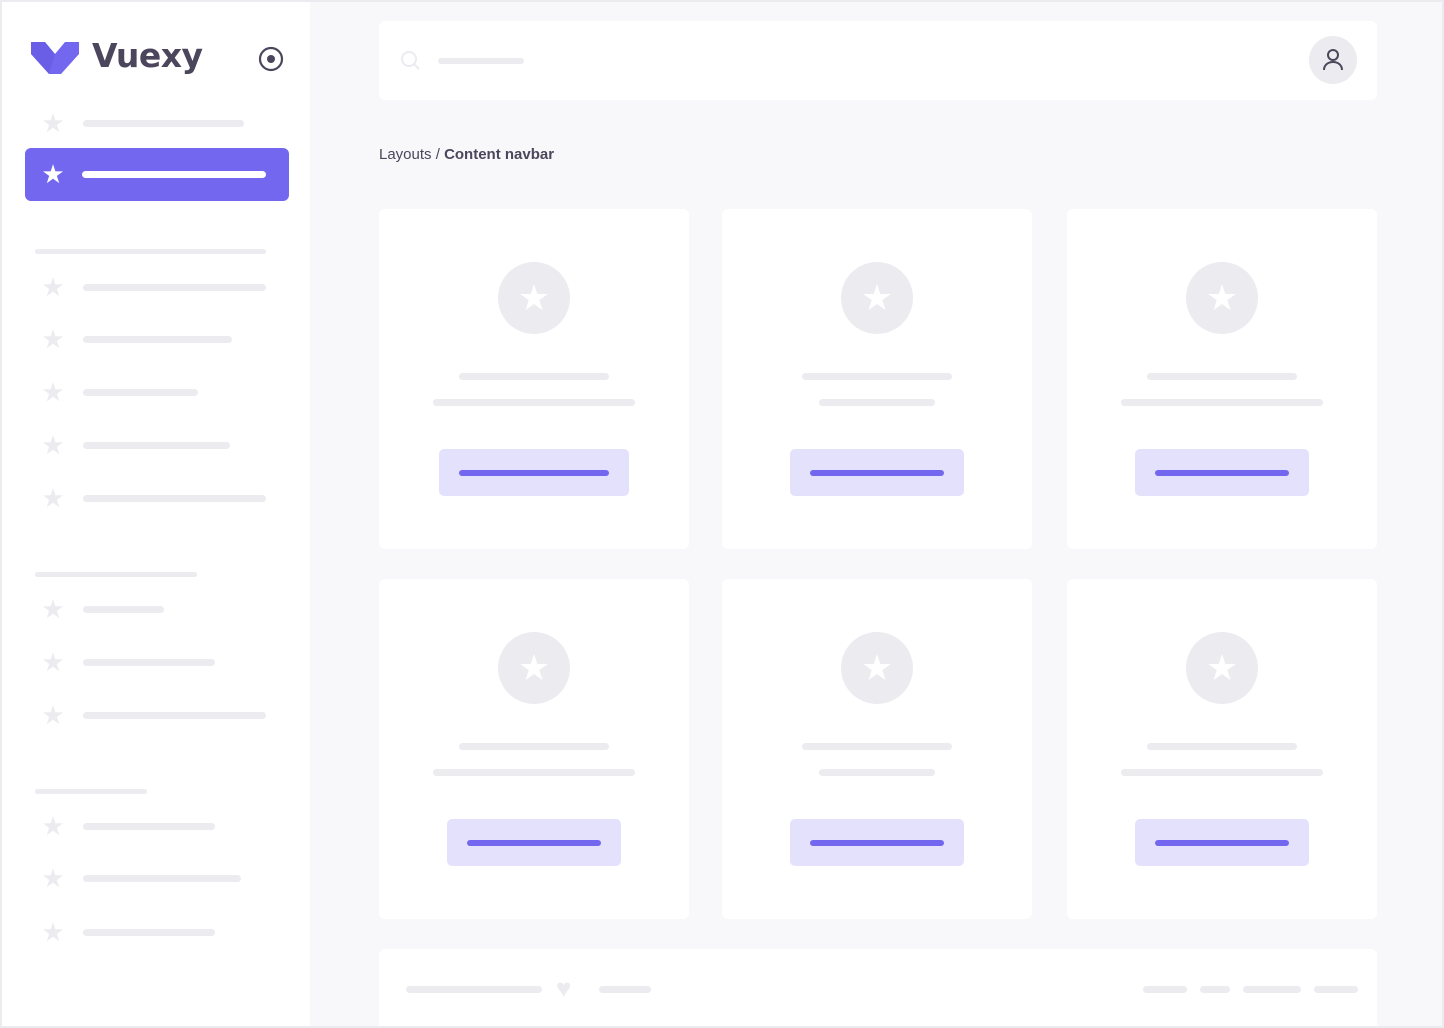 Image resolution: width=1444 pixels, height=1028 pixels. What do you see at coordinates (147, 55) in the screenshot?
I see `brand-name: Vuexy` at bounding box center [147, 55].